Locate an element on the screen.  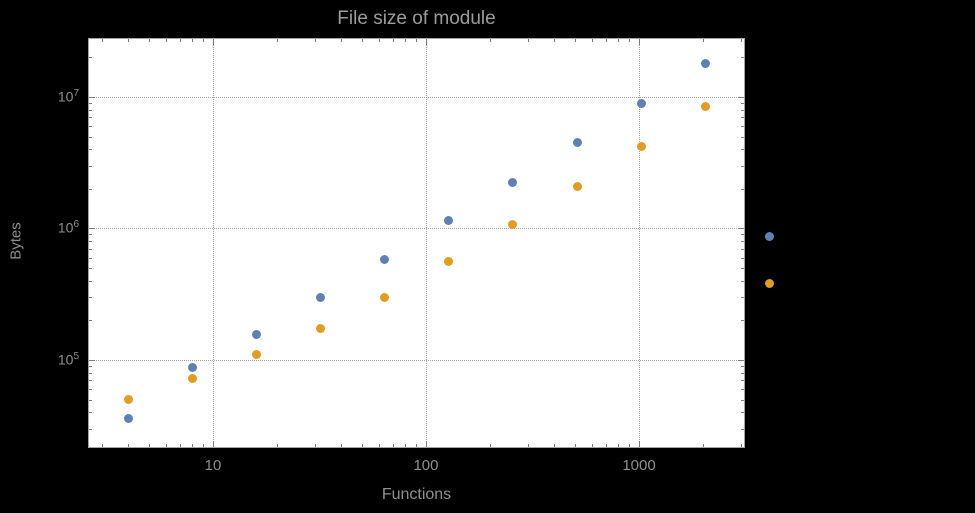
y-tick-label: 10⁶ is located at coordinates (68, 227).